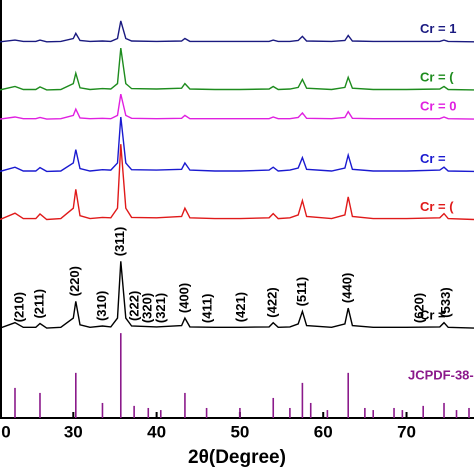  Describe the element at coordinates (438, 106) in the screenshot. I see `legend-label: Cr = 0` at that location.